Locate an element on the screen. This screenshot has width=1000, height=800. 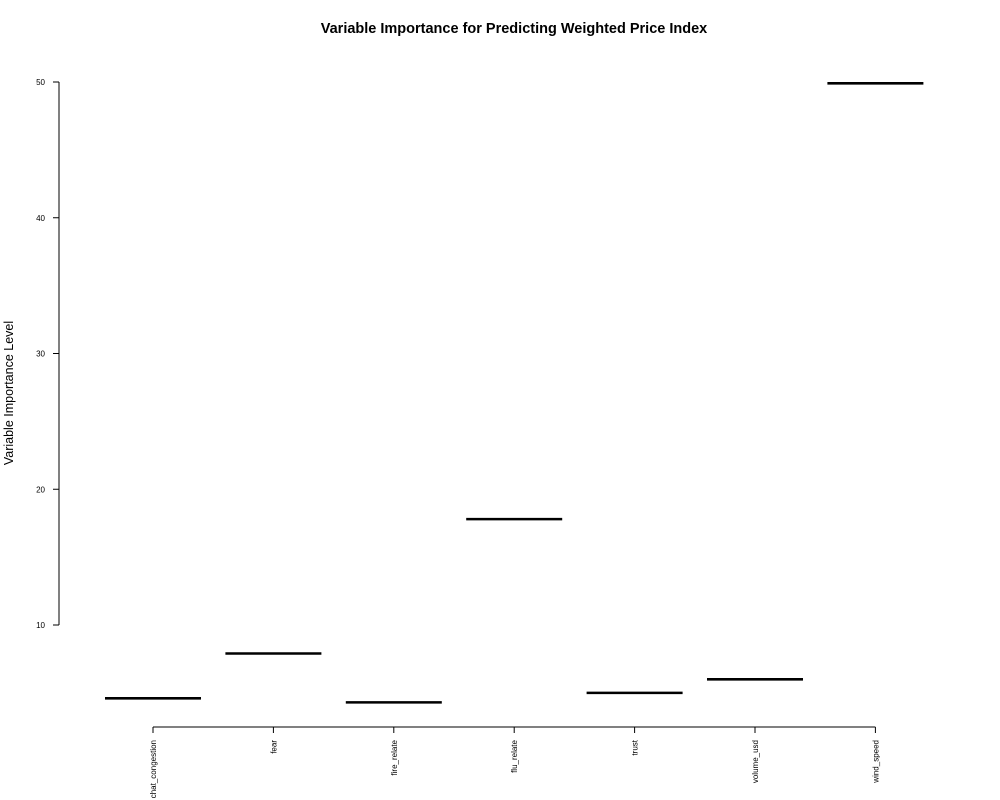
y-tick-label: 50 is located at coordinates (40, 82).